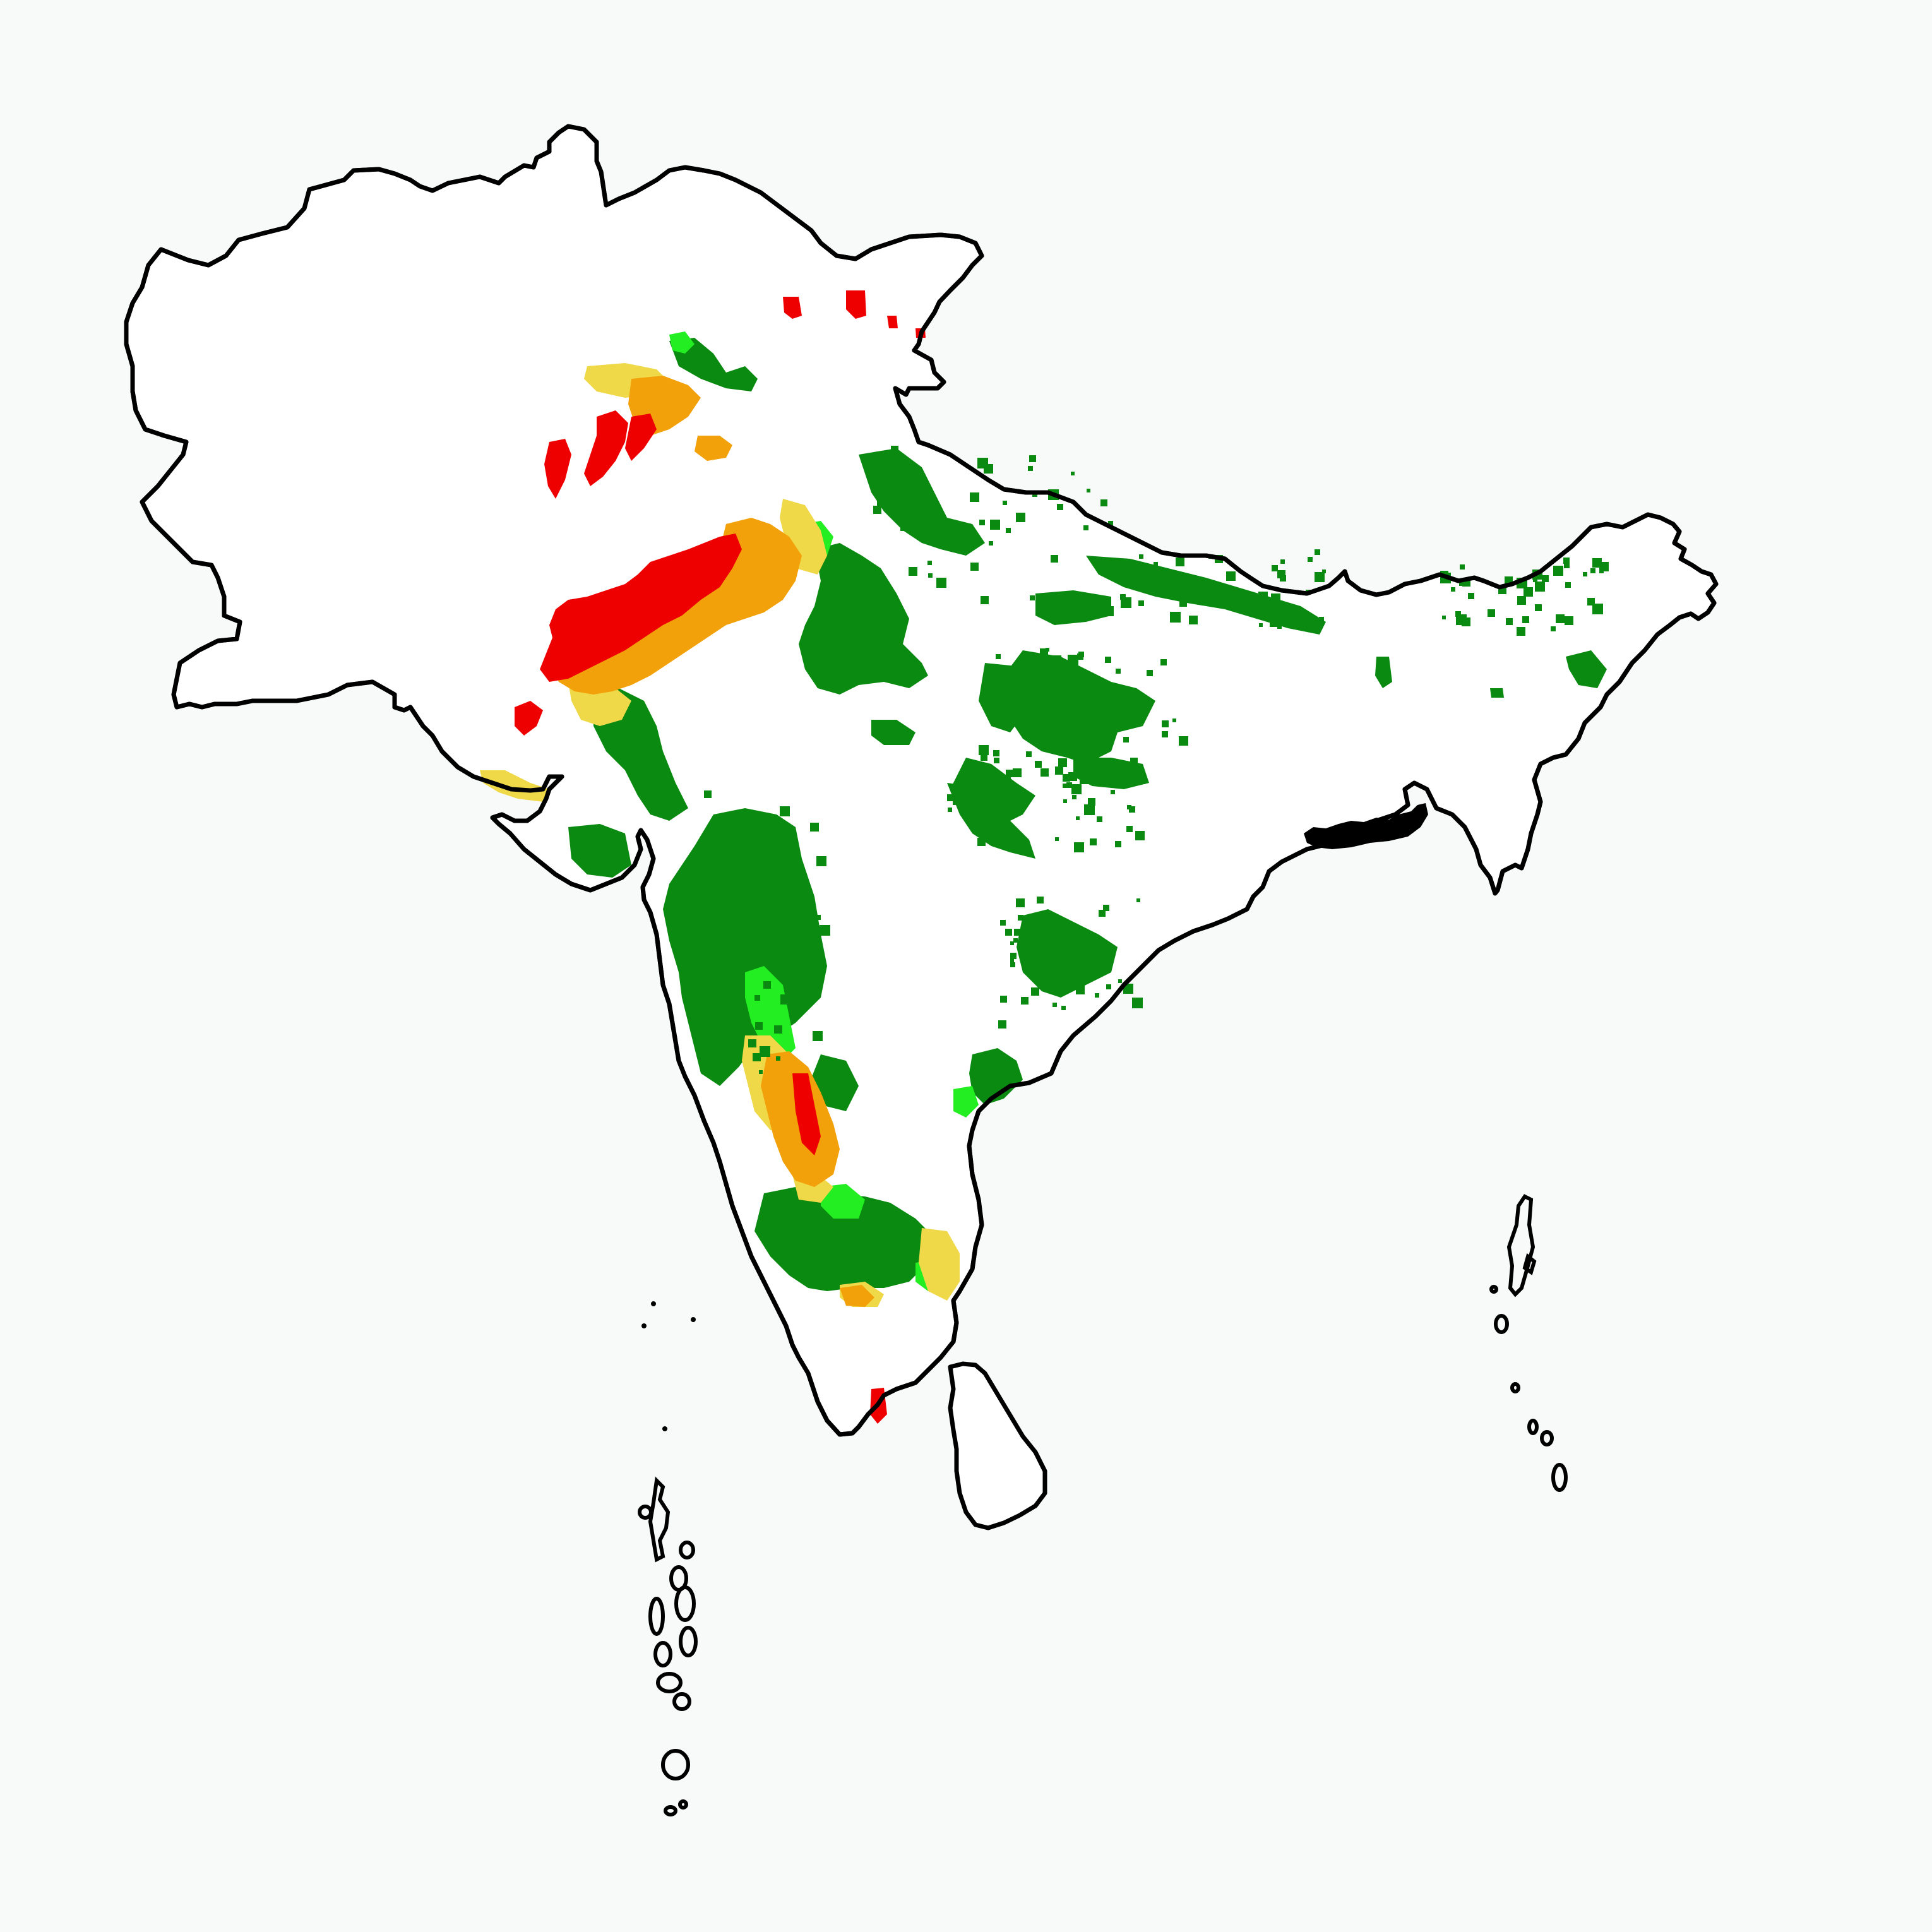 This screenshot has width=1932, height=1932. Describe the element at coordinates (668, 1646) in the screenshot. I see `maldives-islands` at that location.